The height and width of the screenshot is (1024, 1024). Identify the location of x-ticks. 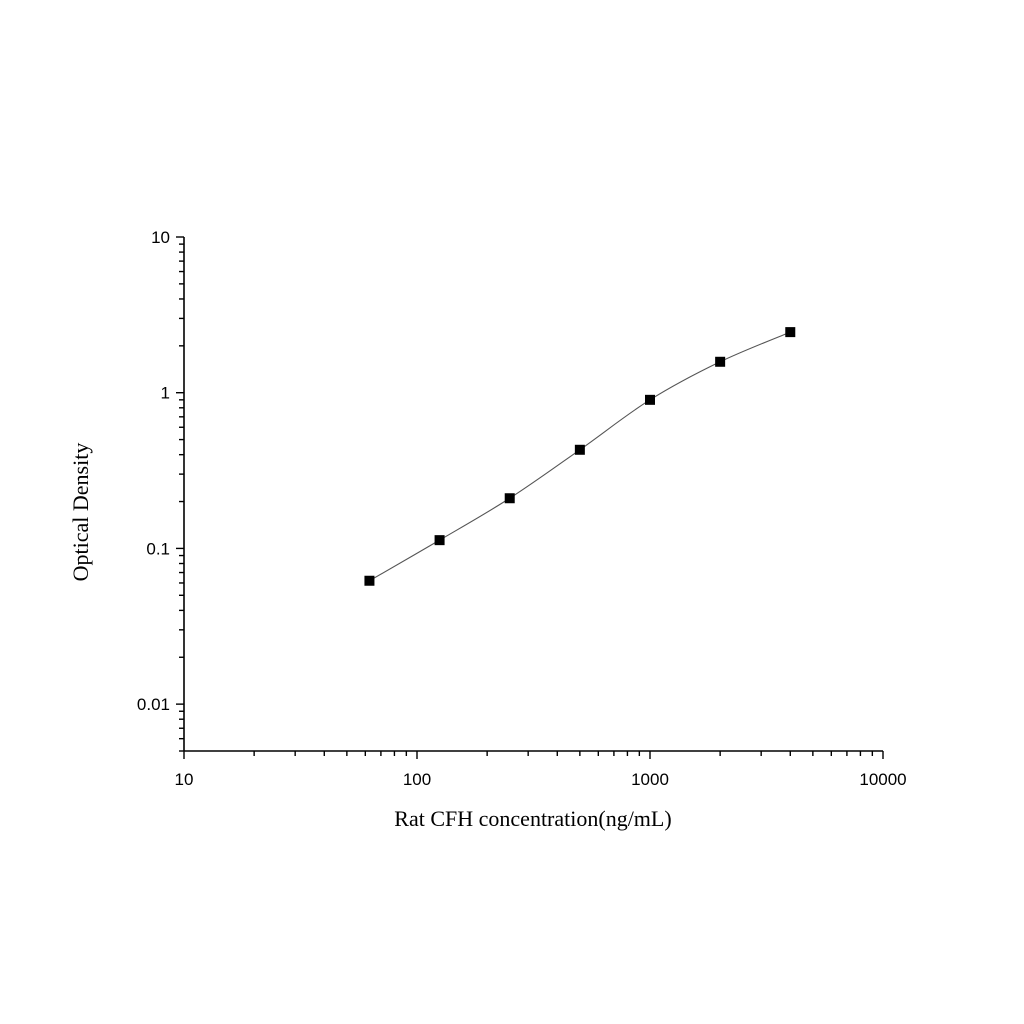
(533, 755).